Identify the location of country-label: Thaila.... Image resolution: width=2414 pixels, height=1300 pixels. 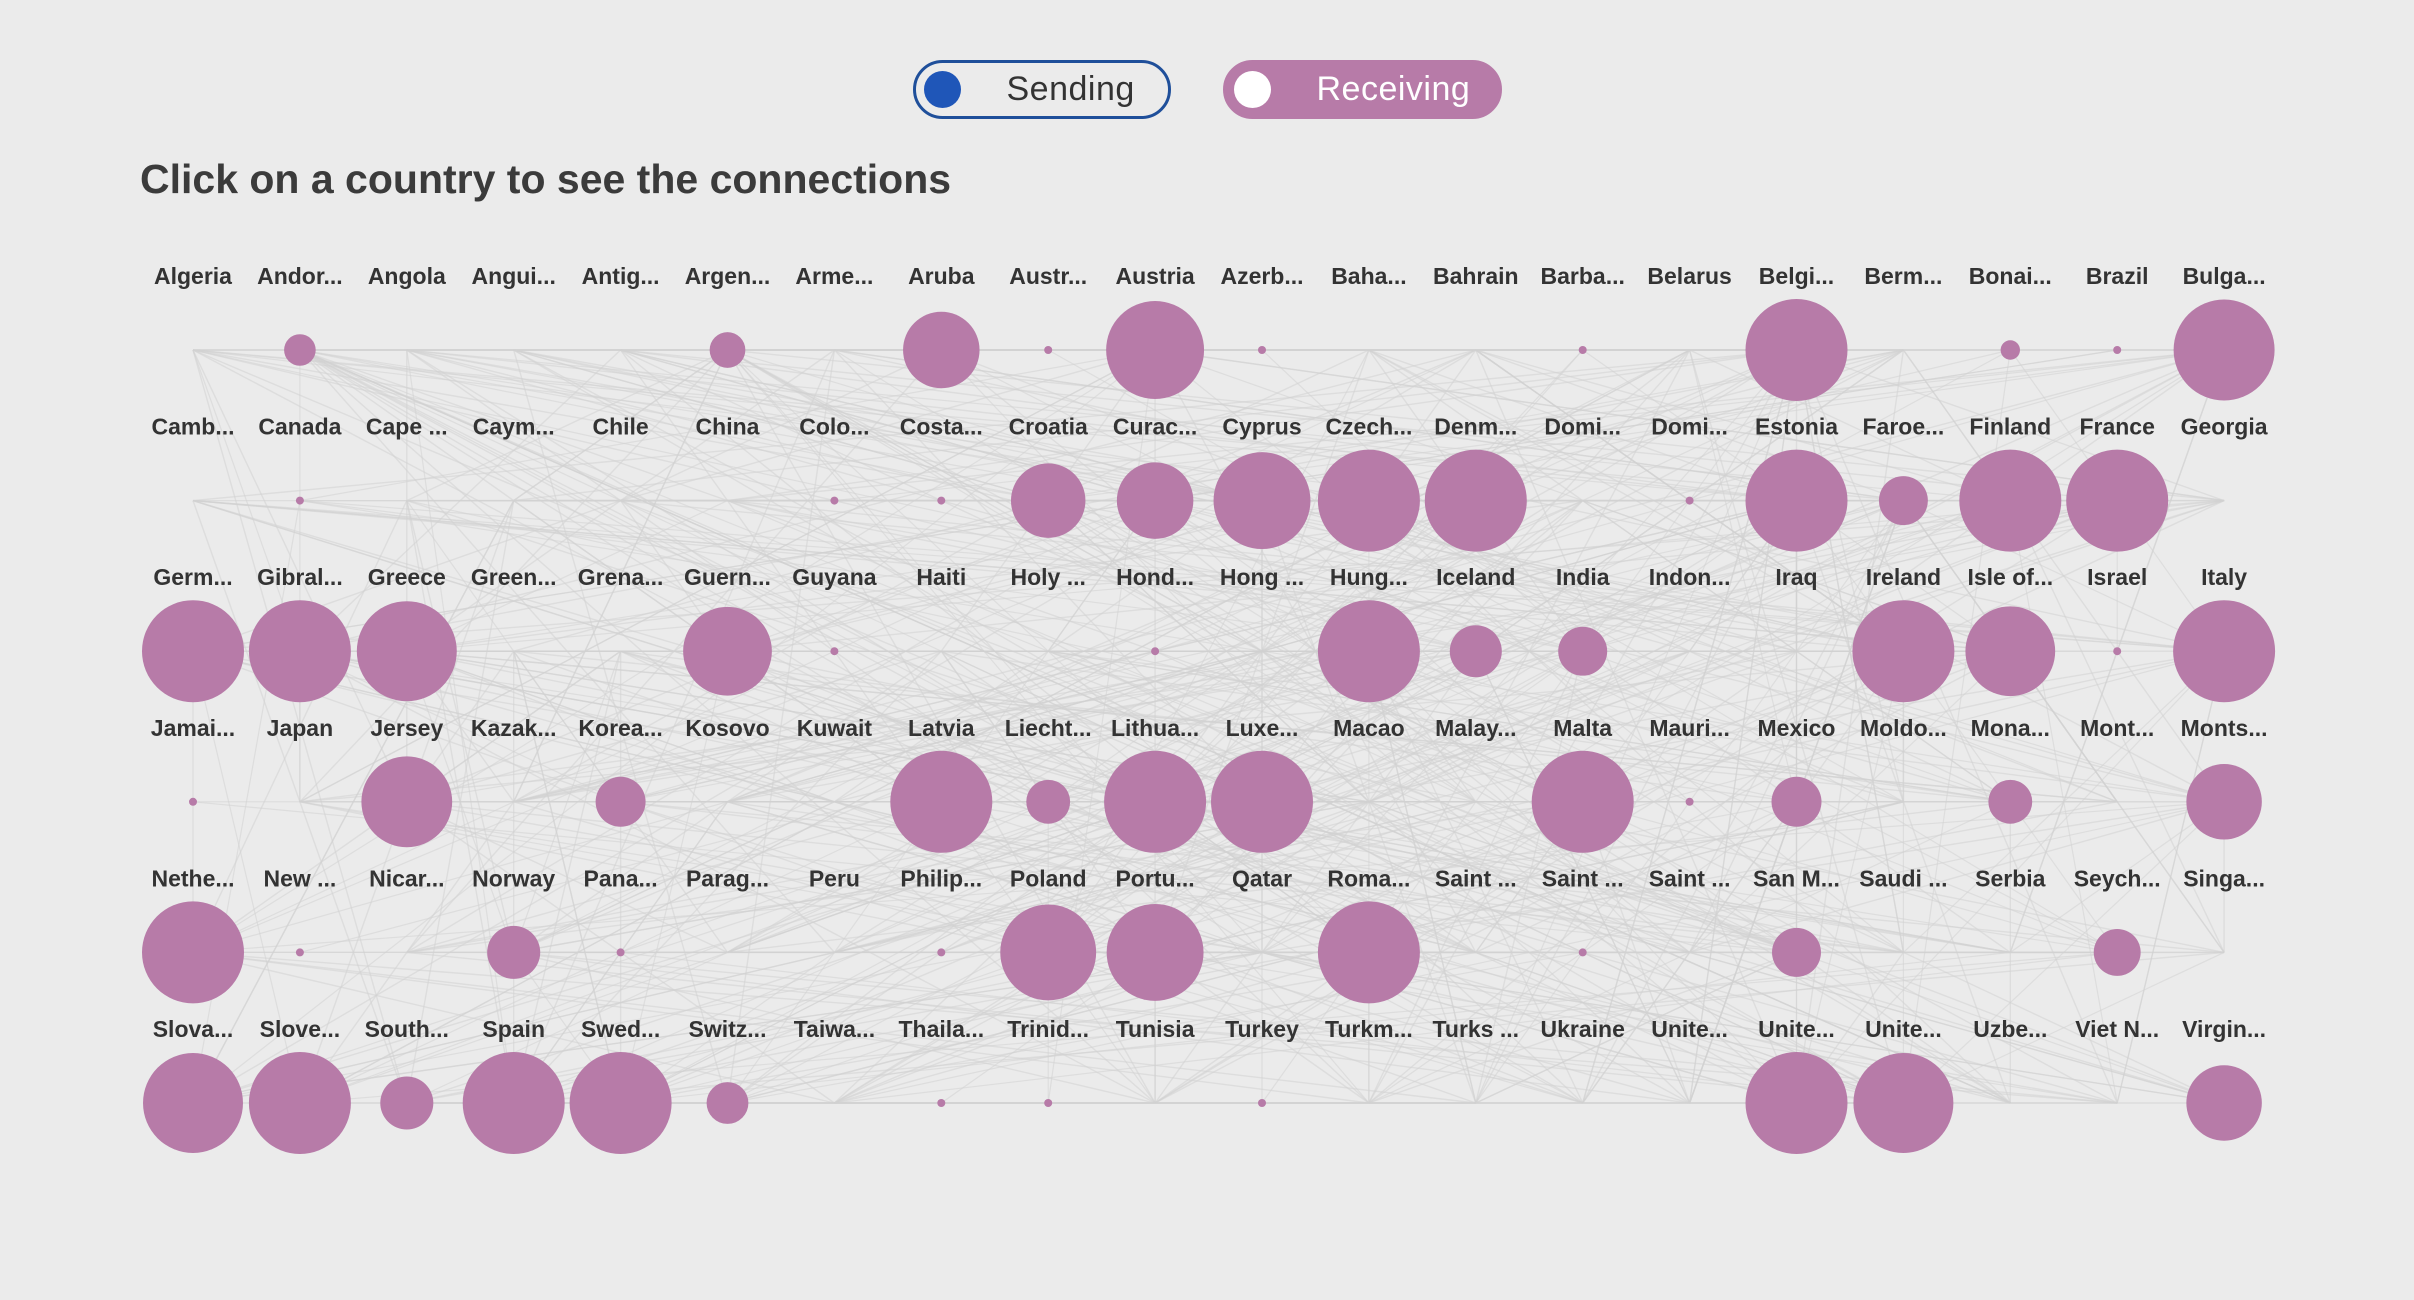
(941, 1029).